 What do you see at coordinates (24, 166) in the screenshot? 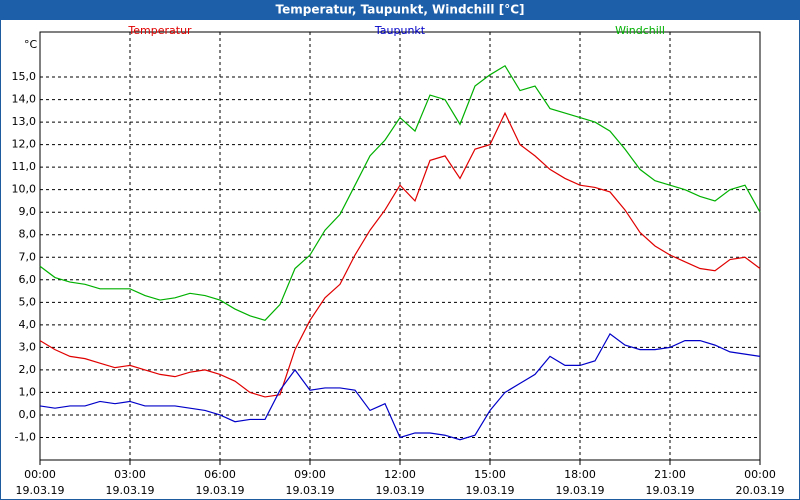
I see `y-tick-label: 11,0` at bounding box center [24, 166].